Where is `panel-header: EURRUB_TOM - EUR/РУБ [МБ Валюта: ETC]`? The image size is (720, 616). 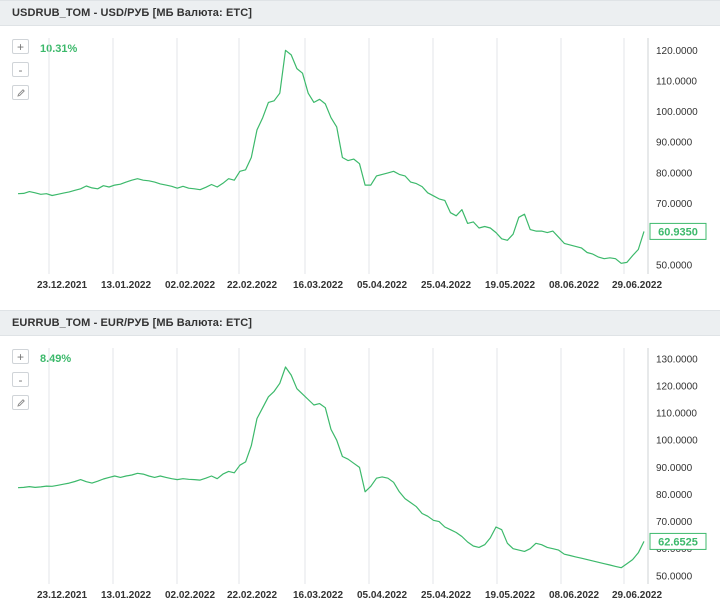
panel-header: EURRUB_TOM - EUR/РУБ [МБ Валюта: ETC] is located at coordinates (360, 323).